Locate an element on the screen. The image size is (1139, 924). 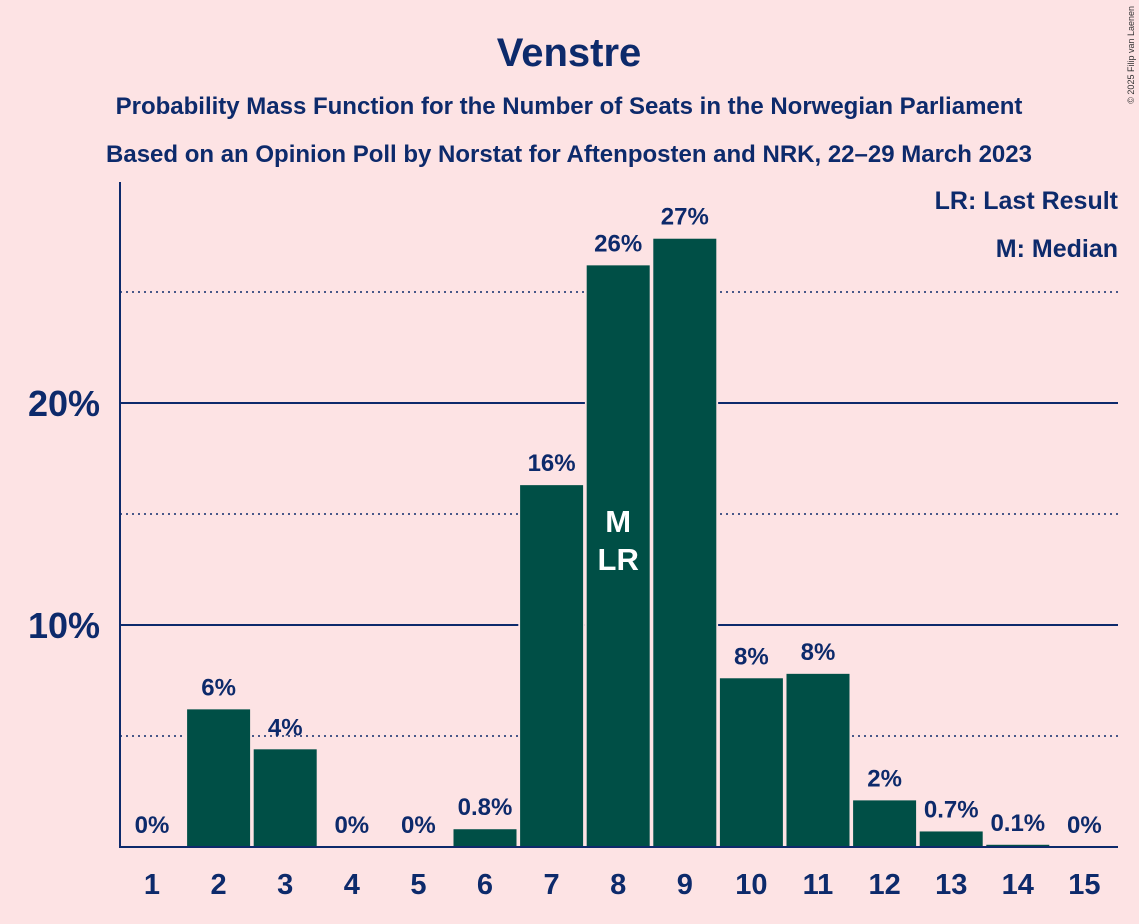
x-tick-label-6: 6 is located at coordinates (485, 885).